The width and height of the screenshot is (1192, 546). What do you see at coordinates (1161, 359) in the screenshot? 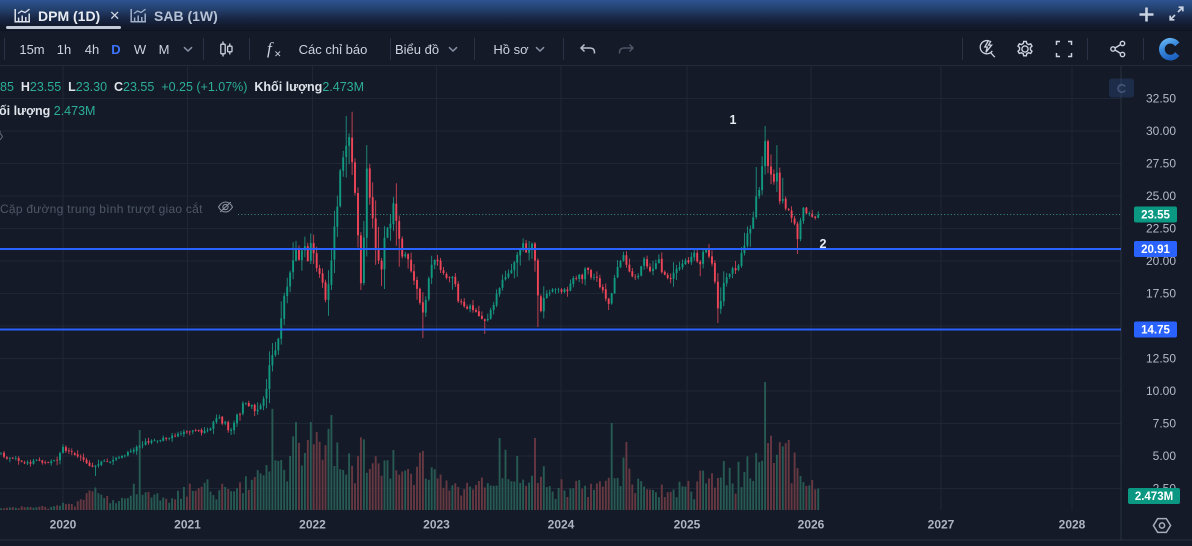
I see `svg-text: 12.50` at bounding box center [1161, 359].